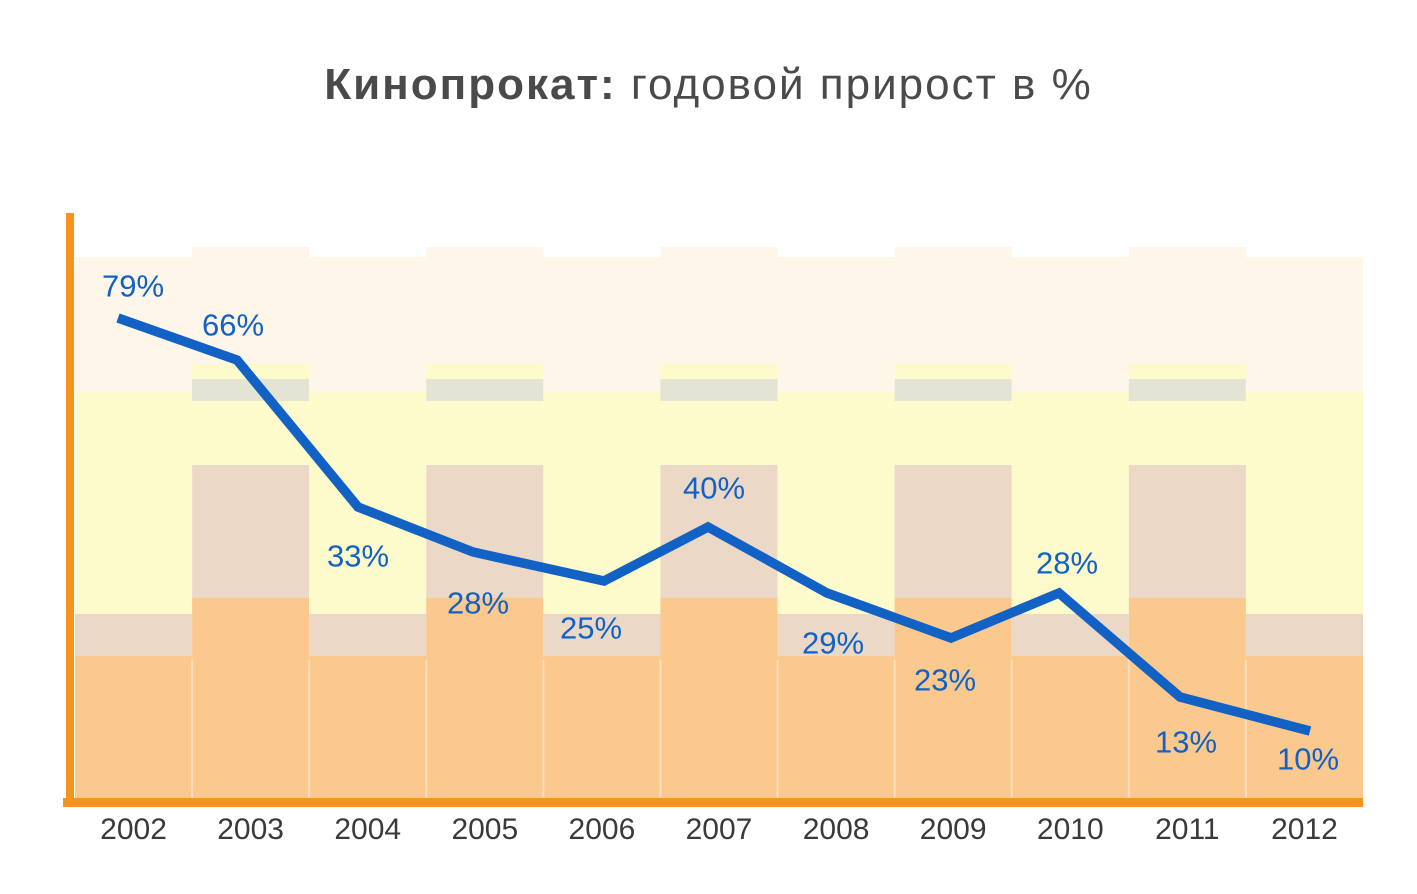 This screenshot has height=894, width=1417. I want to click on value-label-2009: 23%, so click(945, 680).